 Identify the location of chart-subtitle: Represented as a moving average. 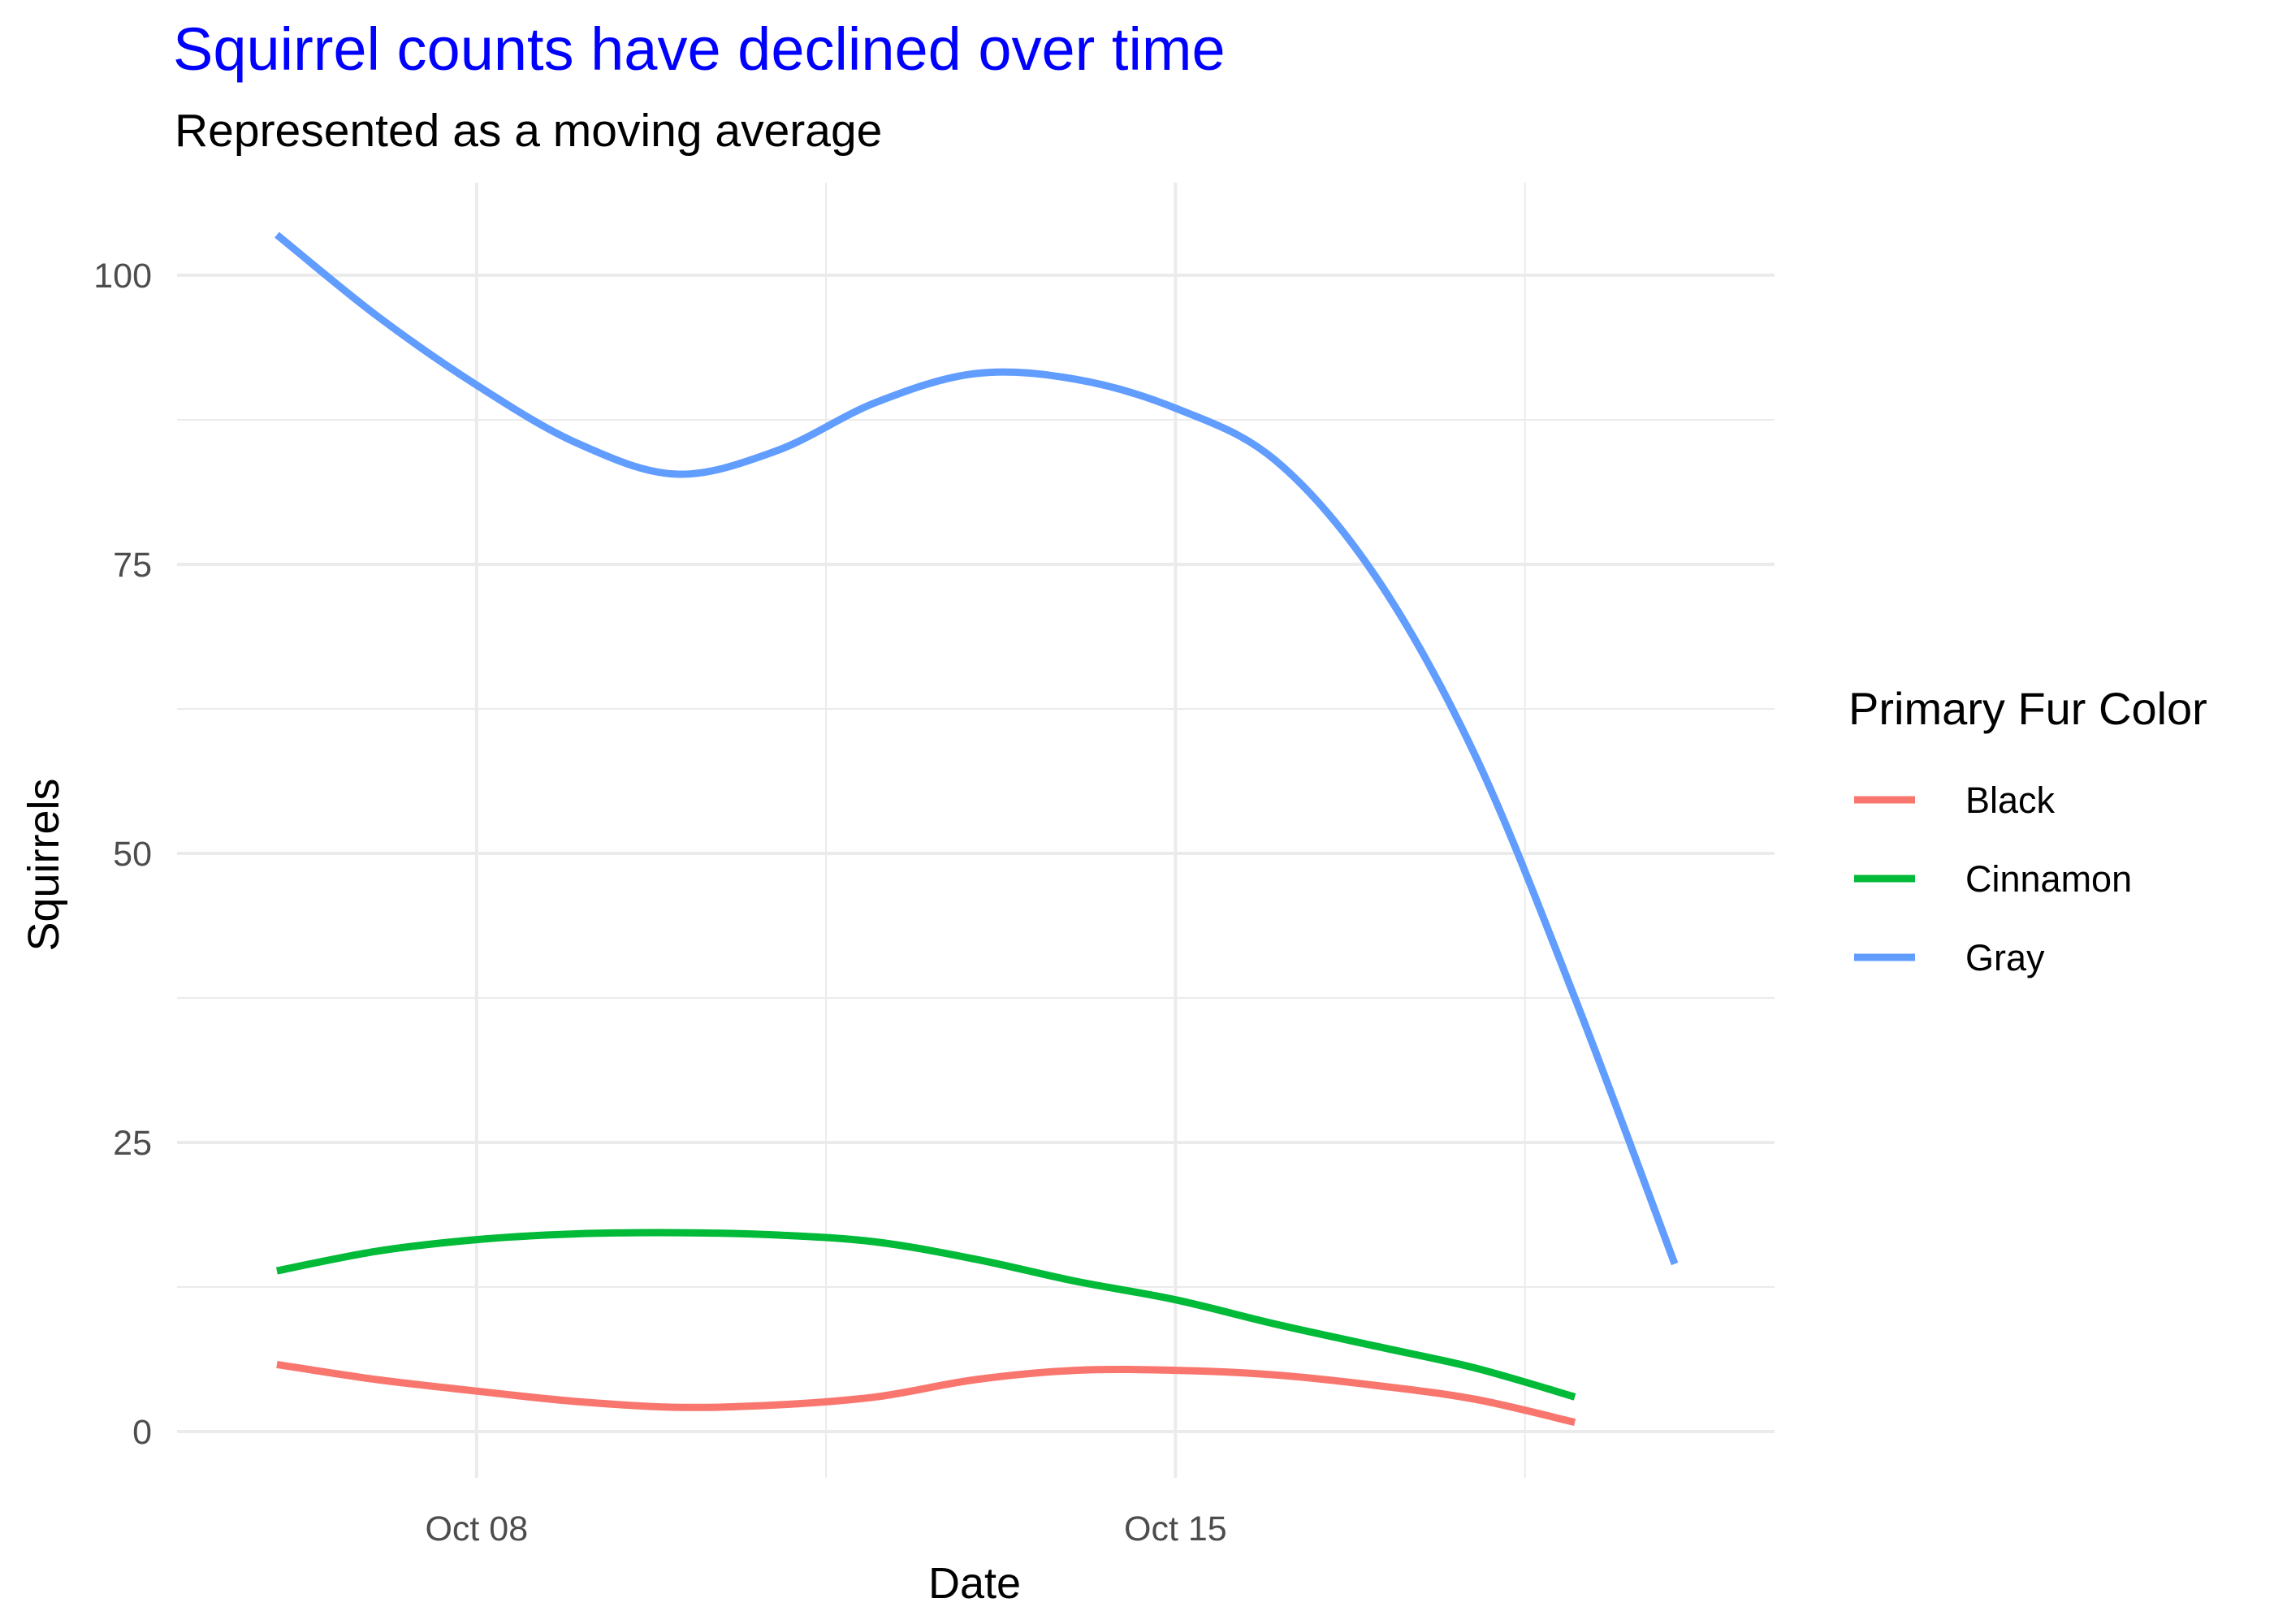
(529, 131).